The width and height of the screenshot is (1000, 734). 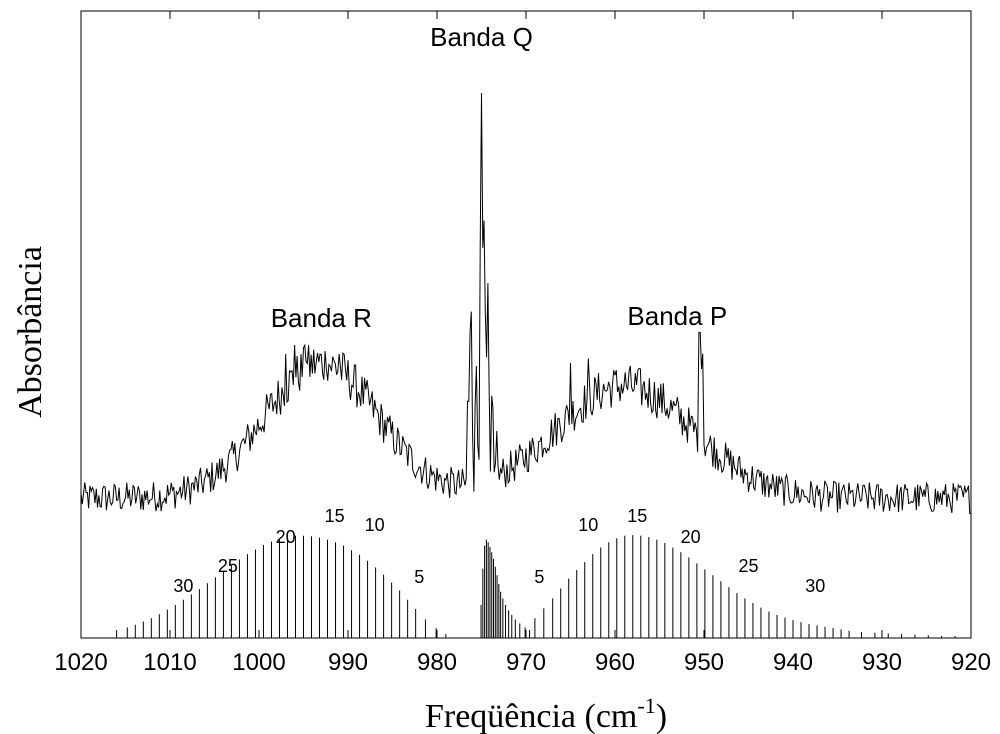 What do you see at coordinates (80, 662) in the screenshot?
I see `x-tick-label: 1020` at bounding box center [80, 662].